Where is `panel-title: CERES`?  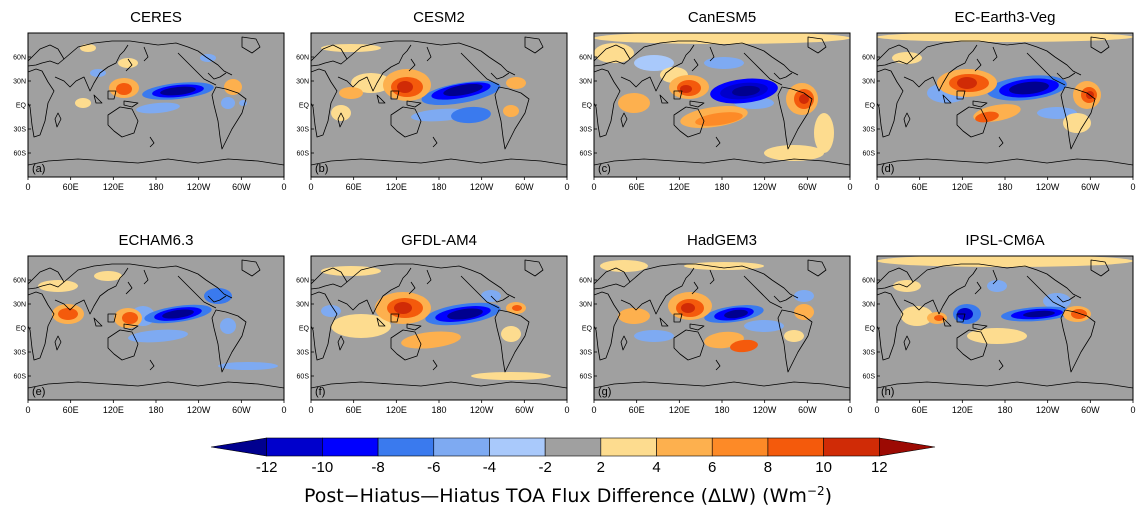
panel-title: CERES is located at coordinates (156, 17).